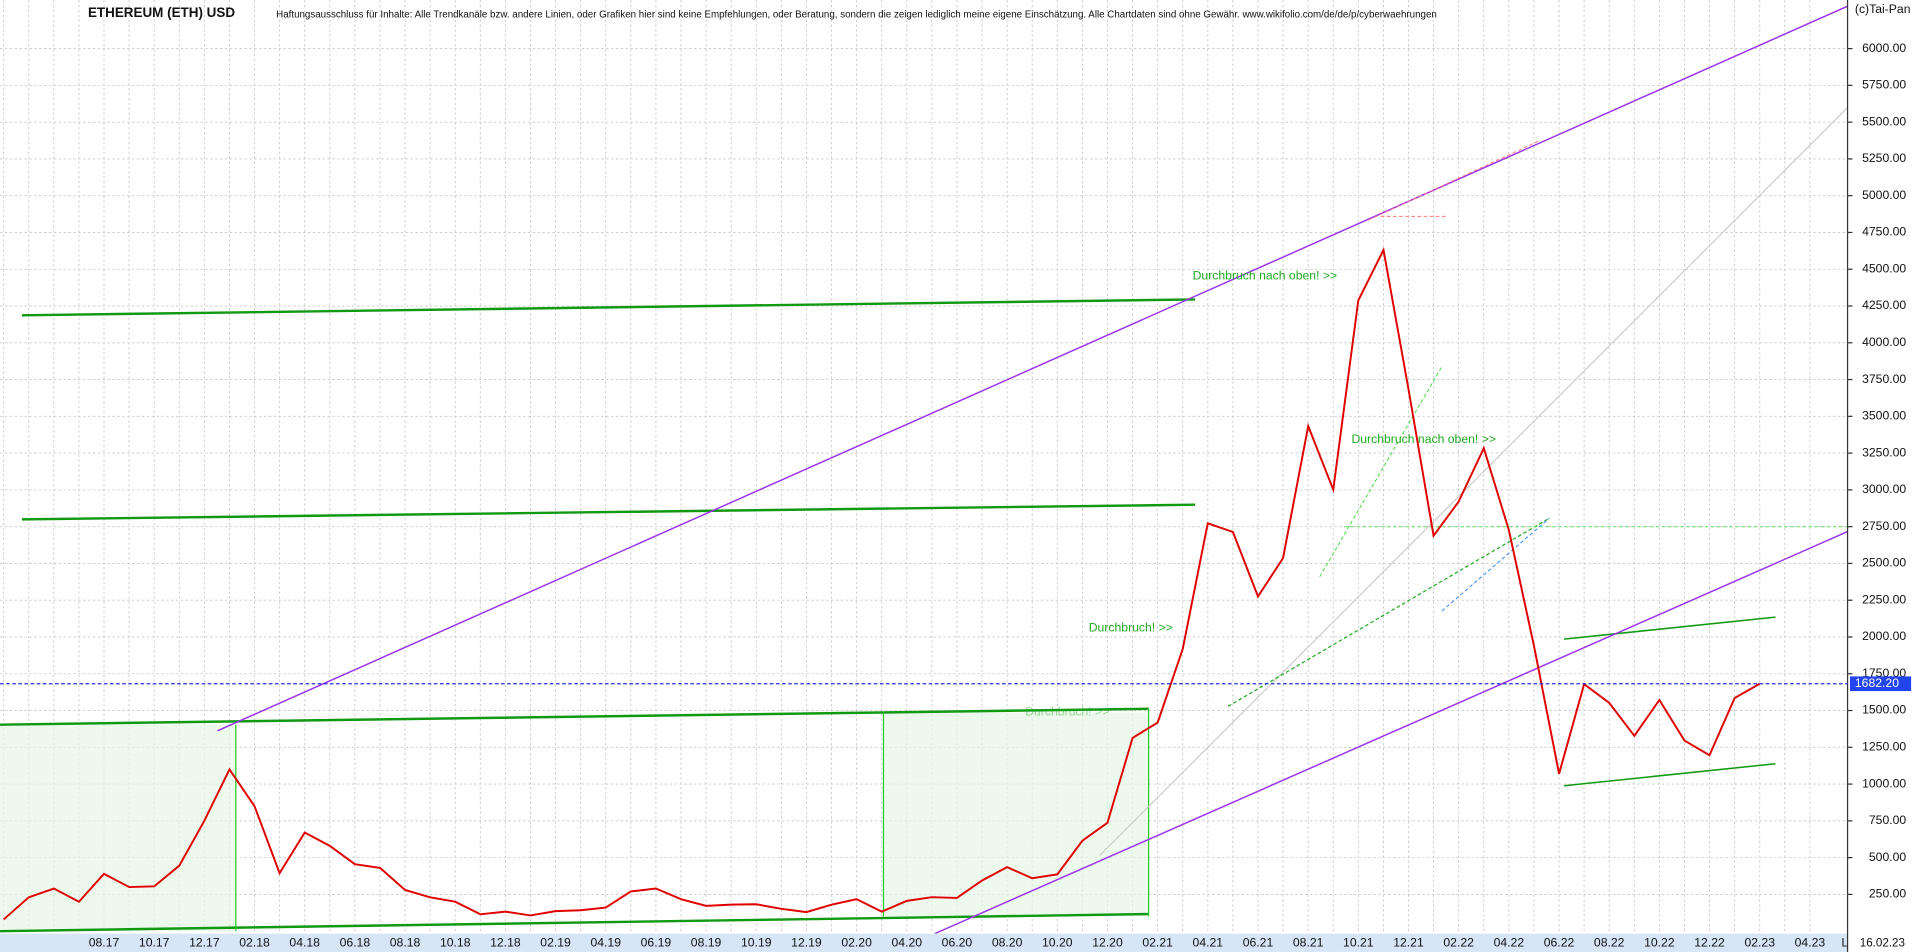  Describe the element at coordinates (1659, 943) in the screenshot. I see `x-tick-label: 10.22` at that location.